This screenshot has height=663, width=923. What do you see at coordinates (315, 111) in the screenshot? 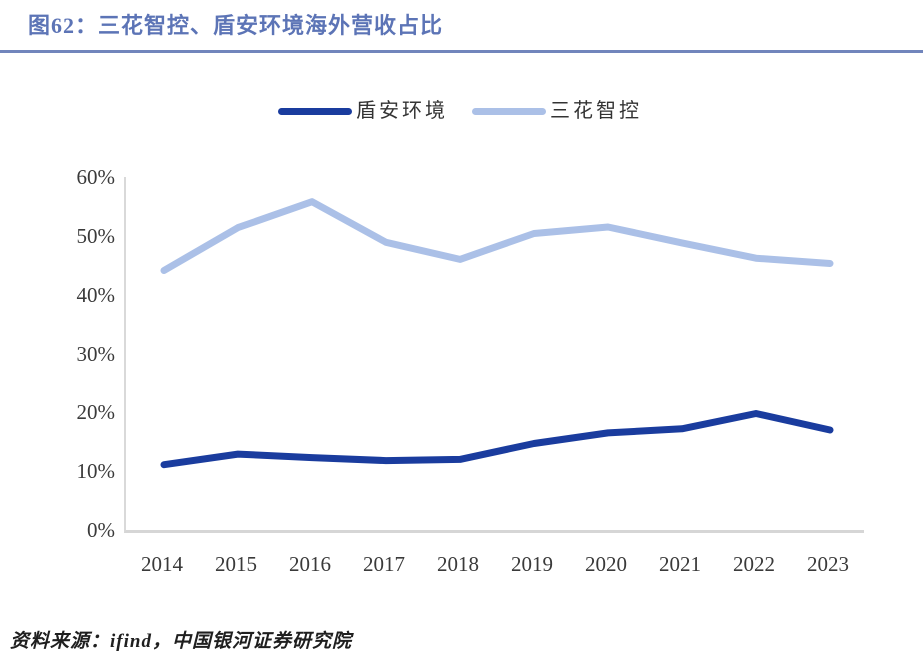
I see `legend-swatch-dunan` at bounding box center [315, 111].